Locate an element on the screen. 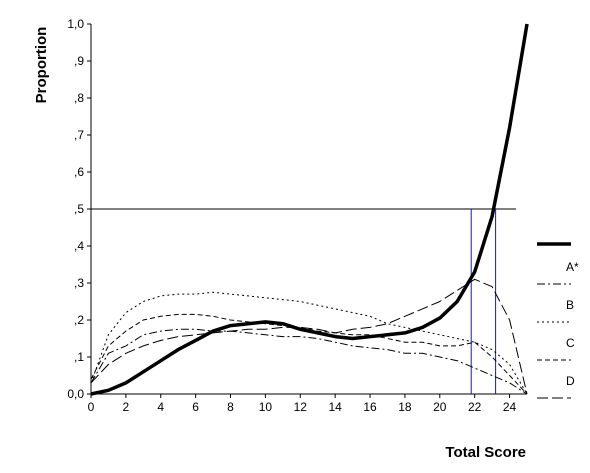 The width and height of the screenshot is (590, 473). x-axis-title: Total Score is located at coordinates (485, 452).